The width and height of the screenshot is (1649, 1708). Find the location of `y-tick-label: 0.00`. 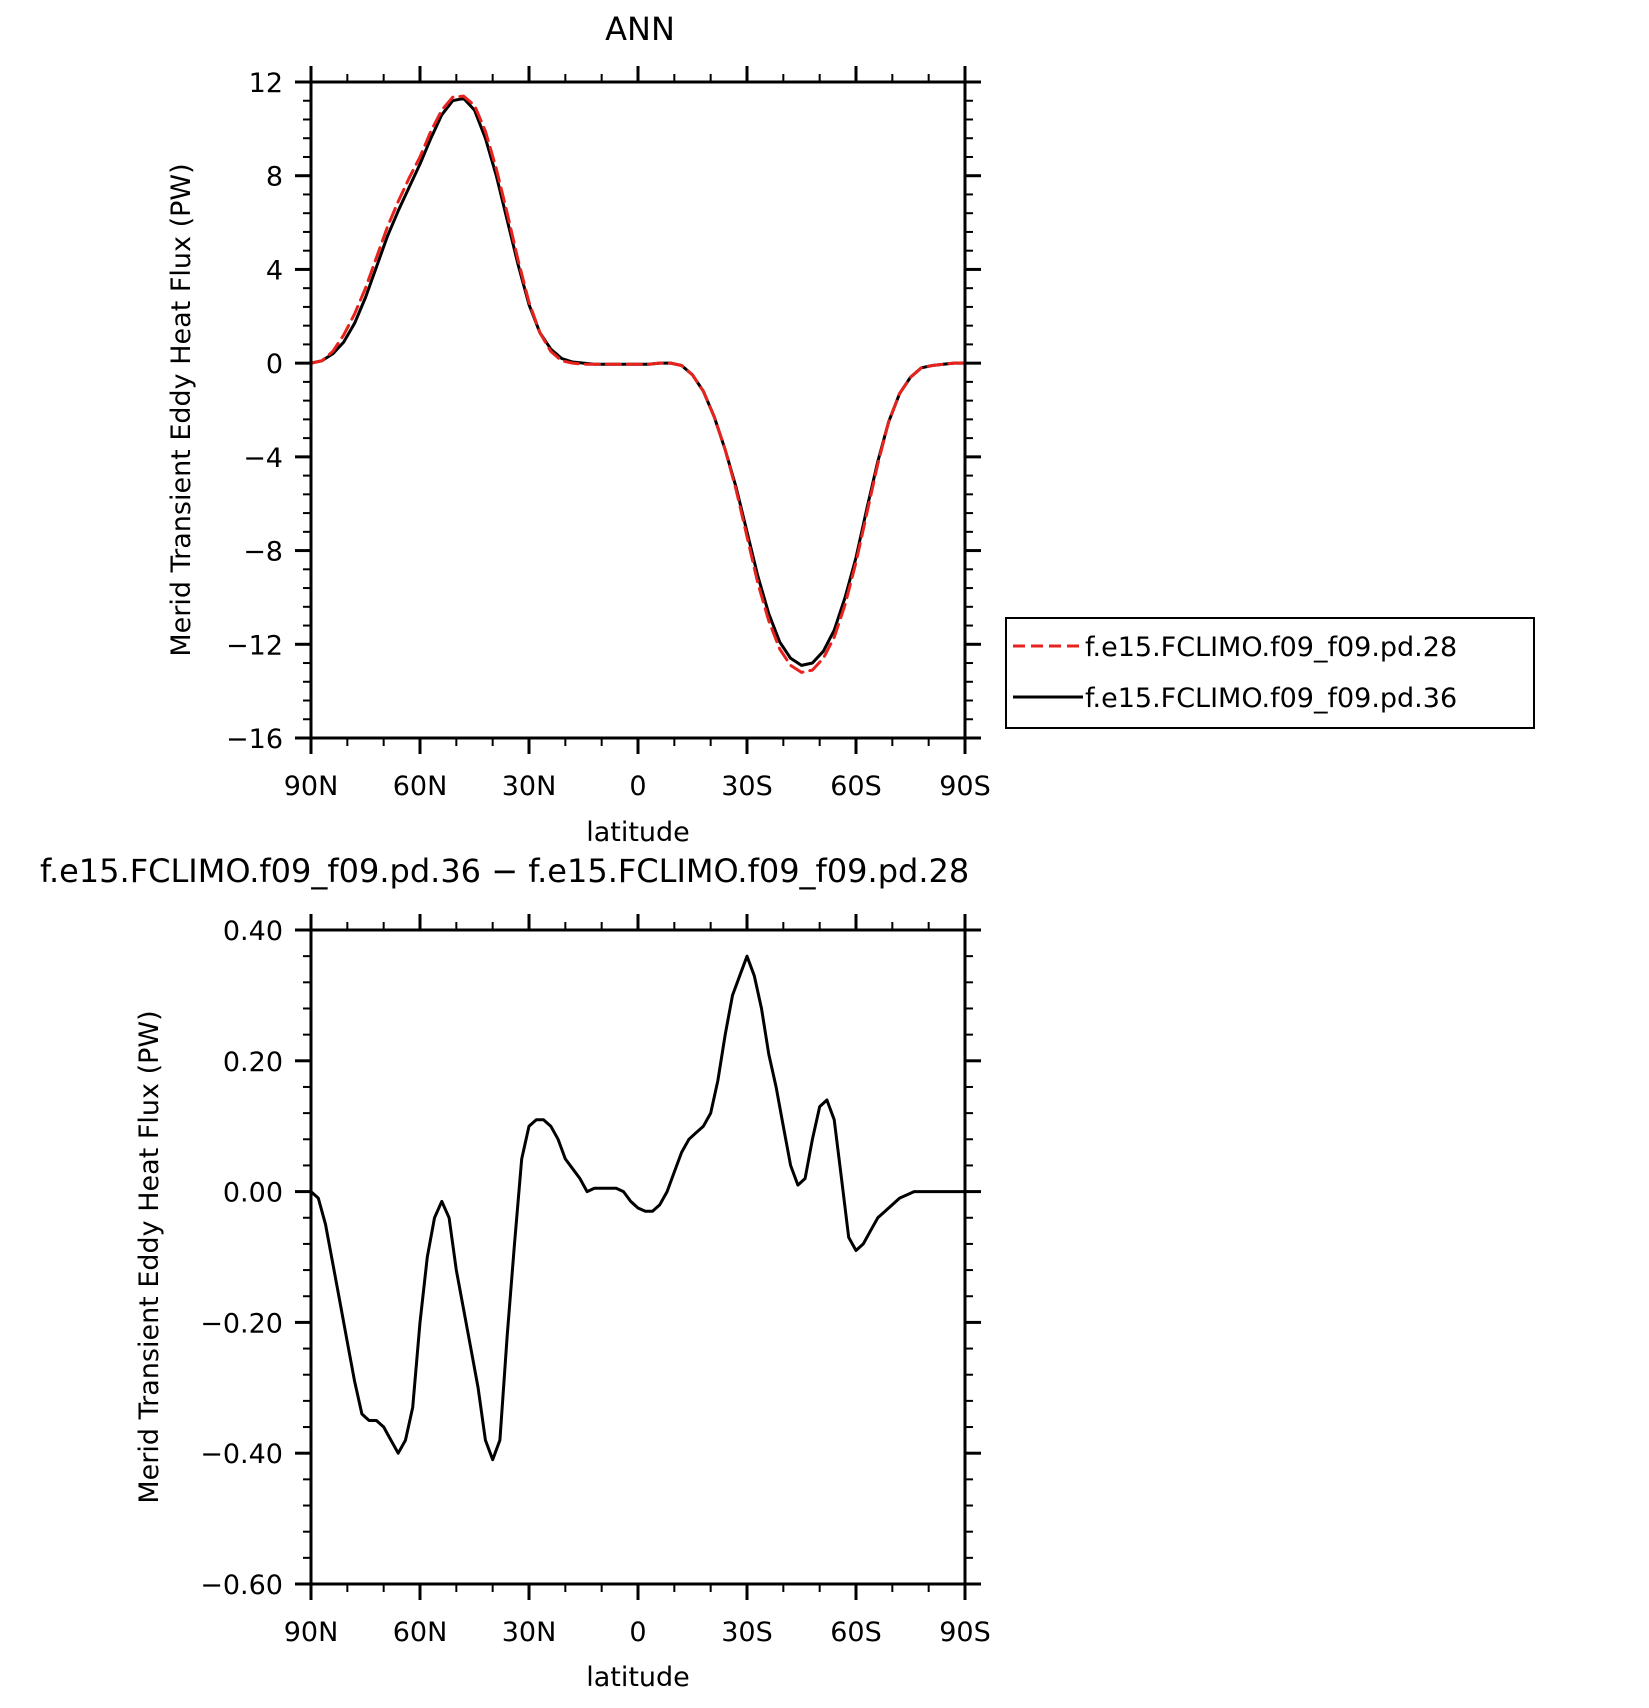

y-tick-label: 0.00 is located at coordinates (253, 1193).